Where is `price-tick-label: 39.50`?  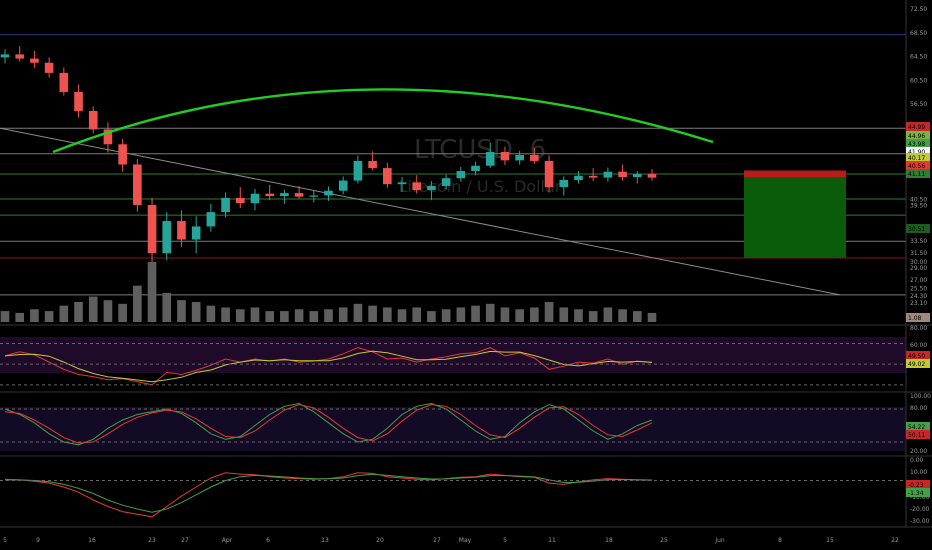 price-tick-label: 39.50 is located at coordinates (918, 205).